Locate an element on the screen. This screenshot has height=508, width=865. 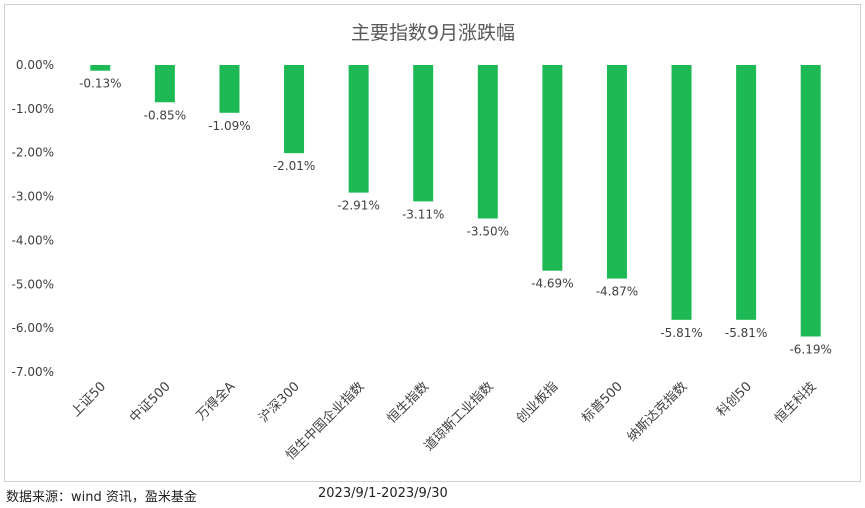
y-tick-label: -1.00% is located at coordinates (33, 109).